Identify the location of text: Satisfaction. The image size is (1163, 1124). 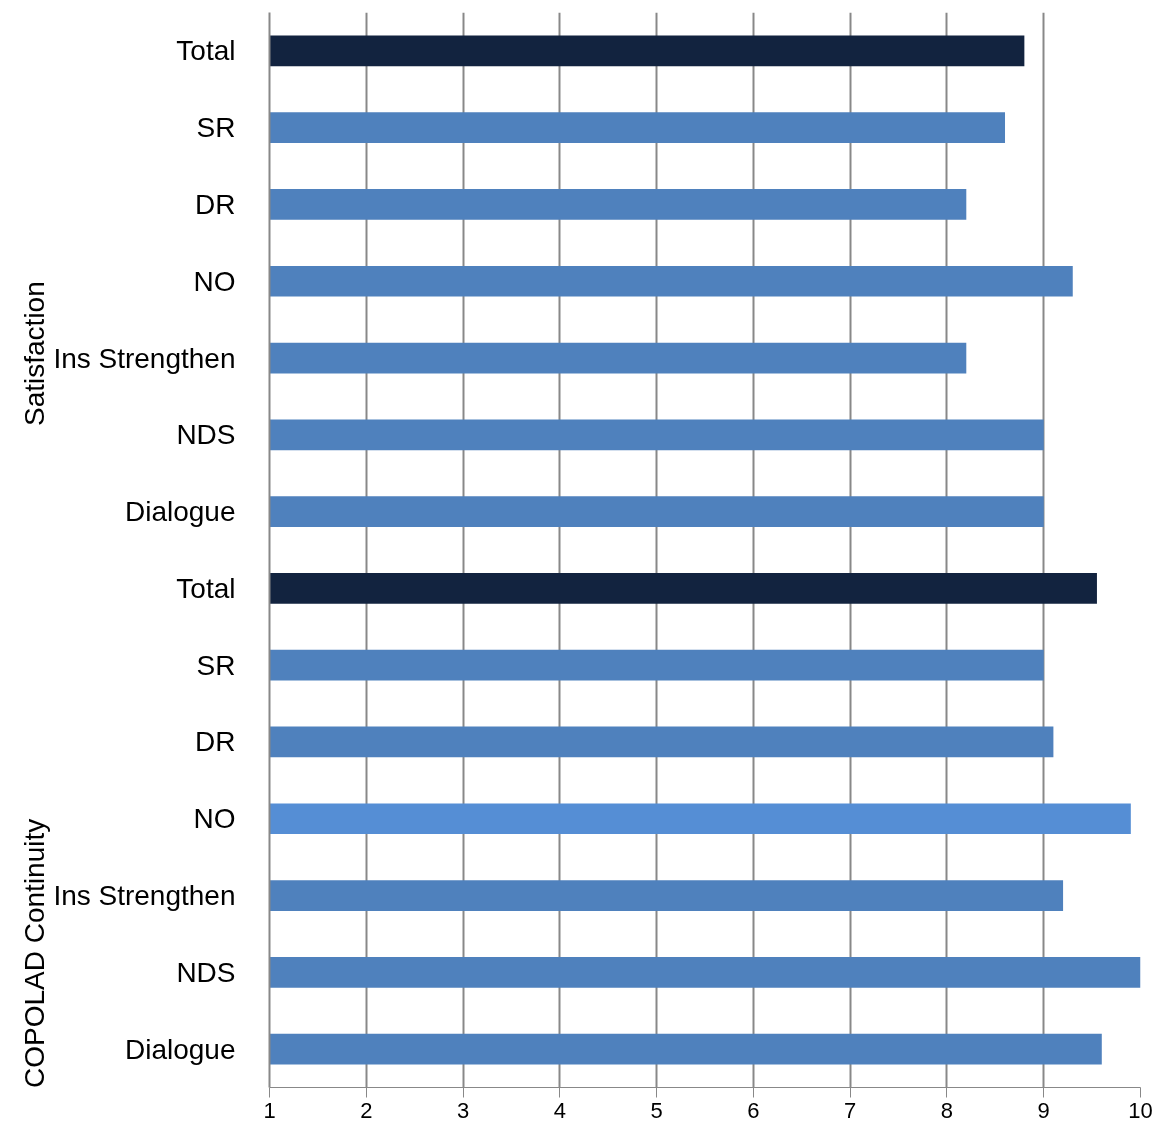
(34, 353).